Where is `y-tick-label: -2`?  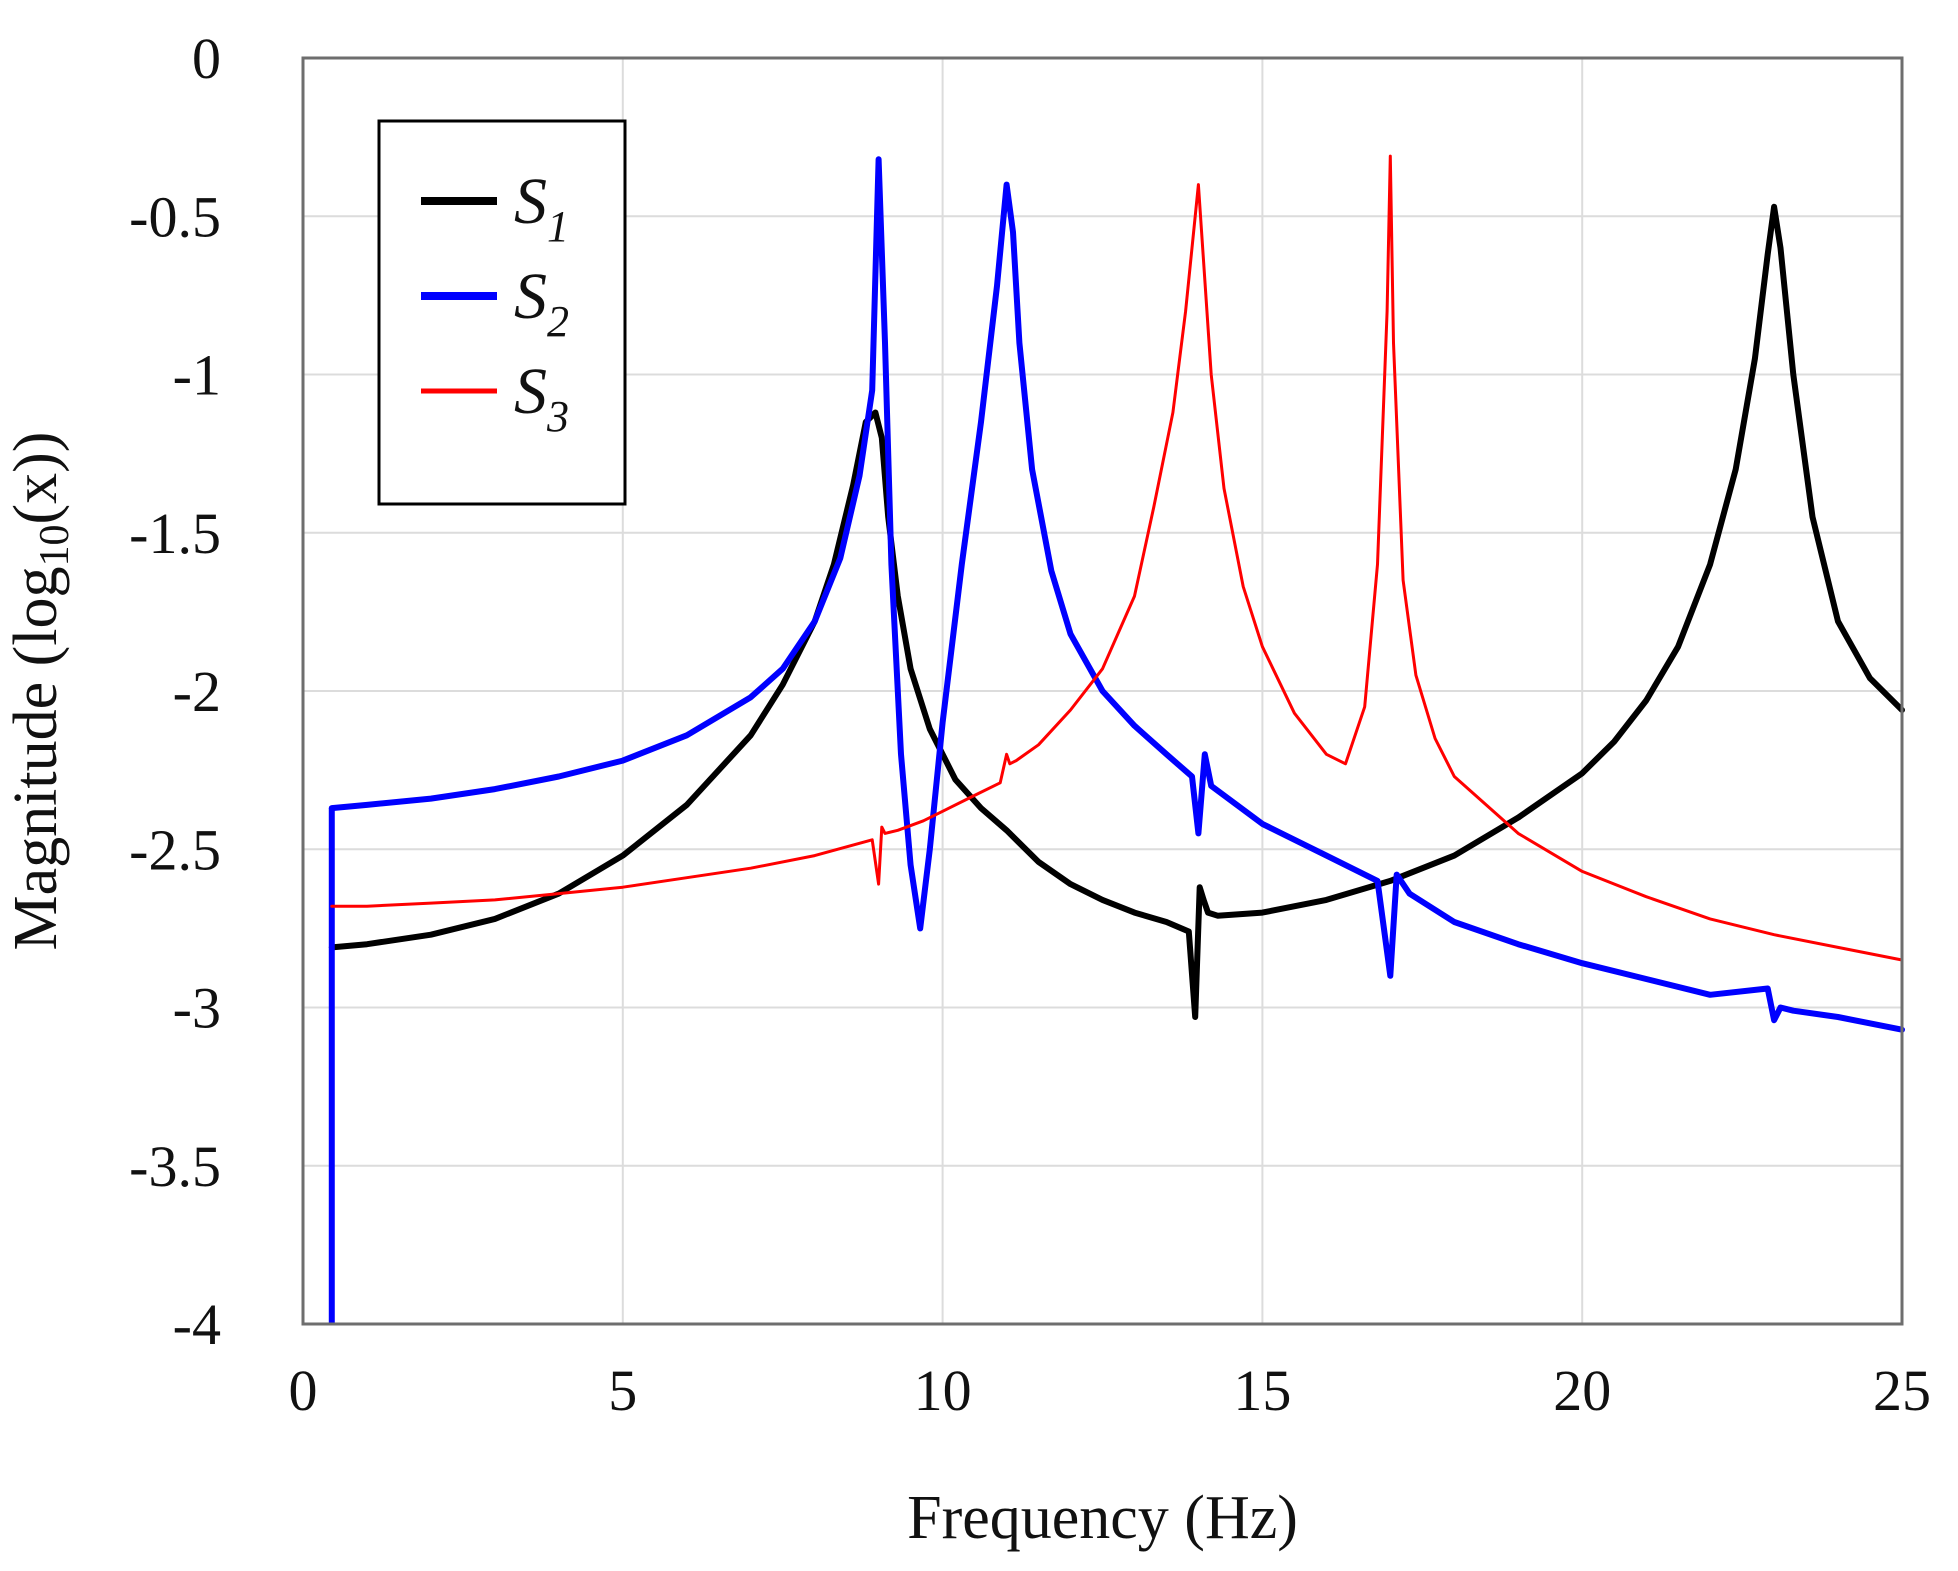 y-tick-label: -2 is located at coordinates (197, 691).